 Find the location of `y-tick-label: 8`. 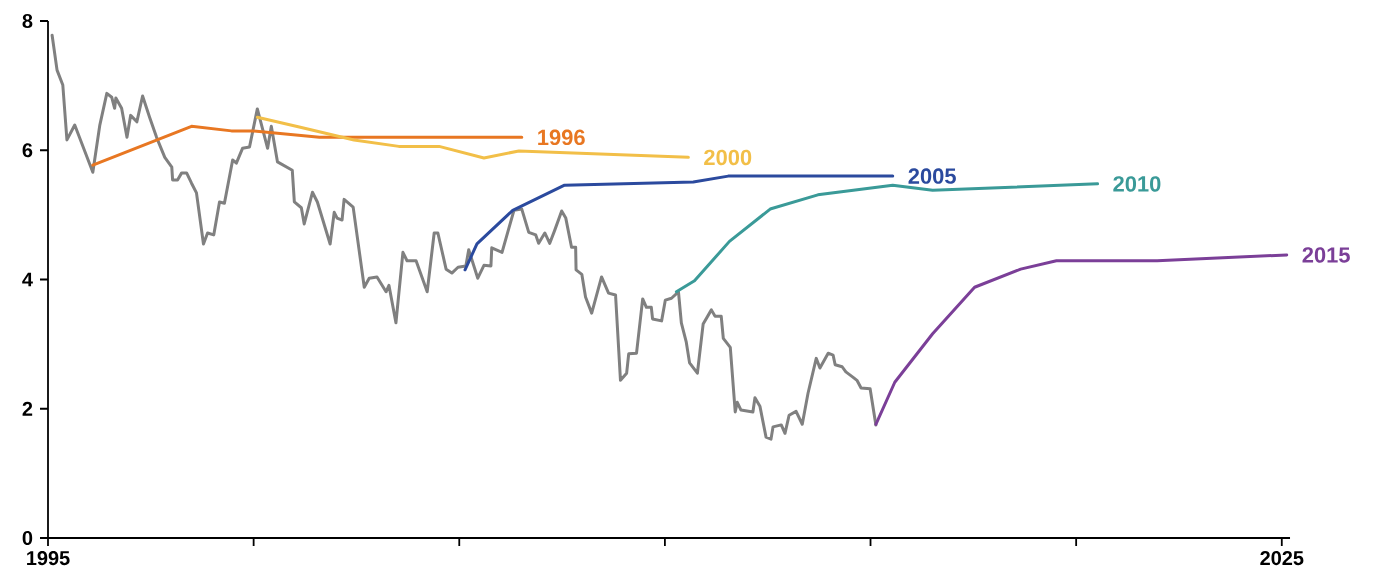

y-tick-label: 8 is located at coordinates (27, 21).